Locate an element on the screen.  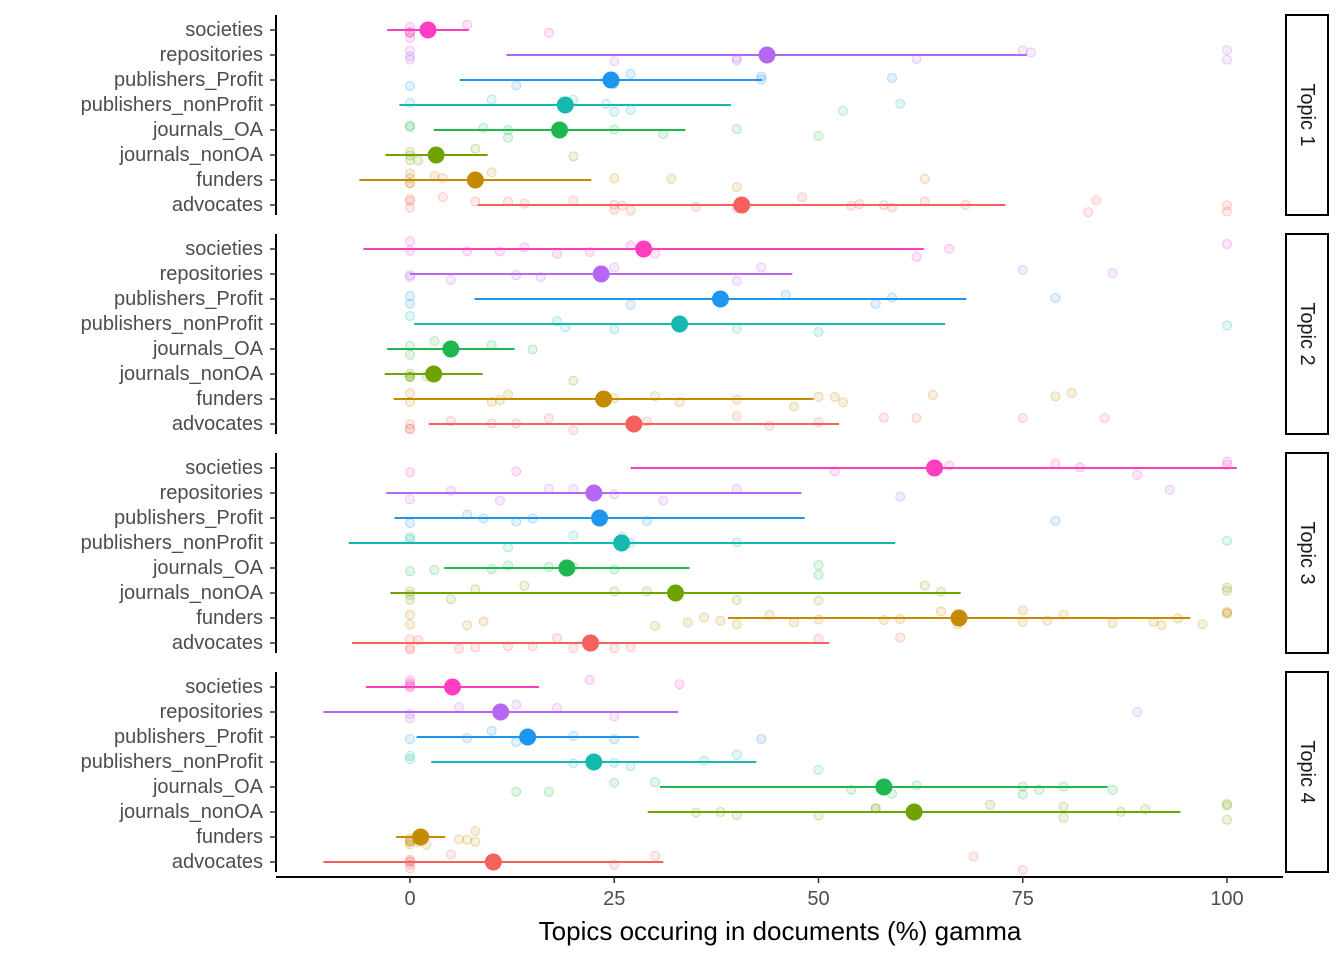
x-tick-label: 75 is located at coordinates (1023, 899).